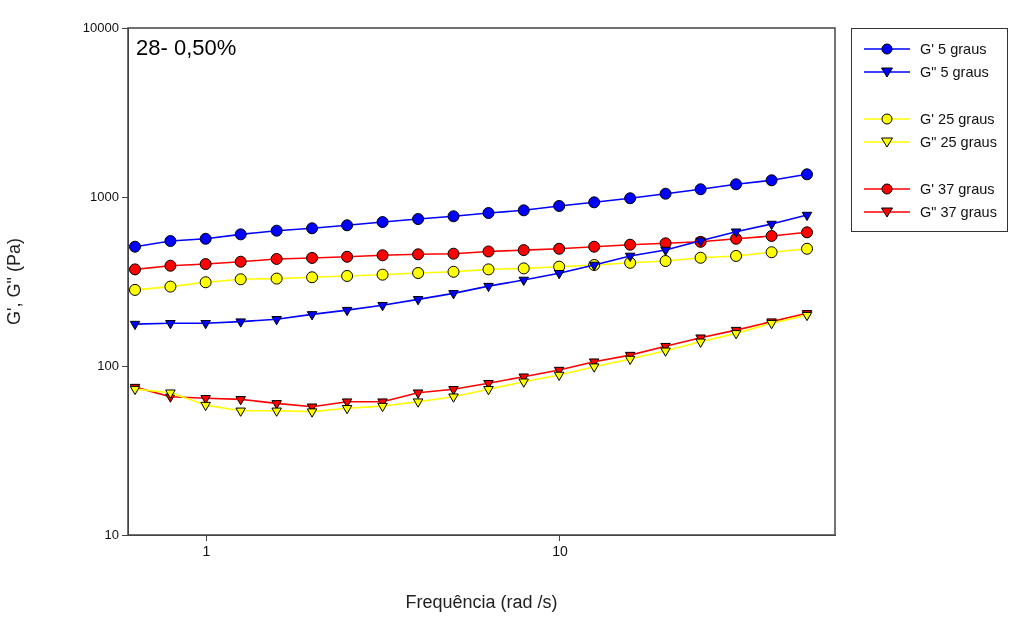 The width and height of the screenshot is (1036, 618). What do you see at coordinates (954, 71) in the screenshot?
I see `legend-label: G" 5 graus` at bounding box center [954, 71].